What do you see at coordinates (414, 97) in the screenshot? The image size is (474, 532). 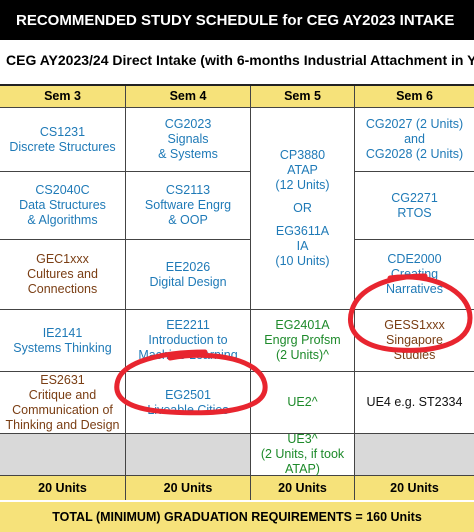 I see `header-sem-6: Sem 6` at bounding box center [414, 97].